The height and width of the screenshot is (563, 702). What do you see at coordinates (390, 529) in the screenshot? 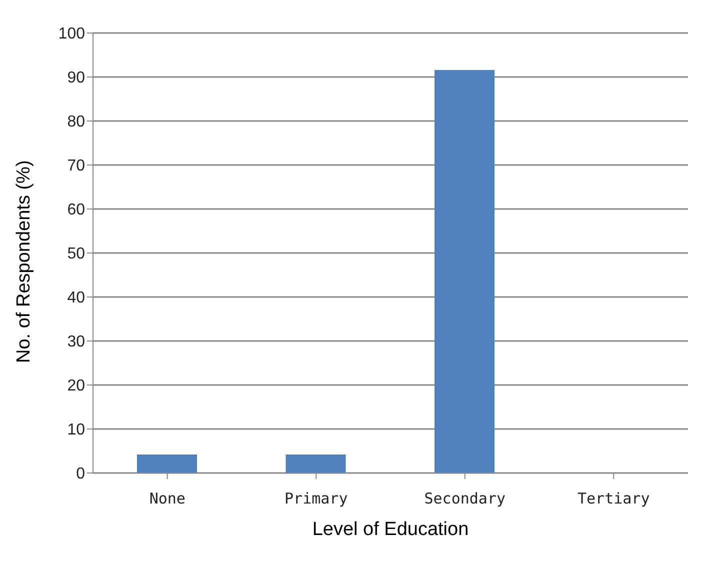
I see `x-axis-title: Level of Education` at bounding box center [390, 529].